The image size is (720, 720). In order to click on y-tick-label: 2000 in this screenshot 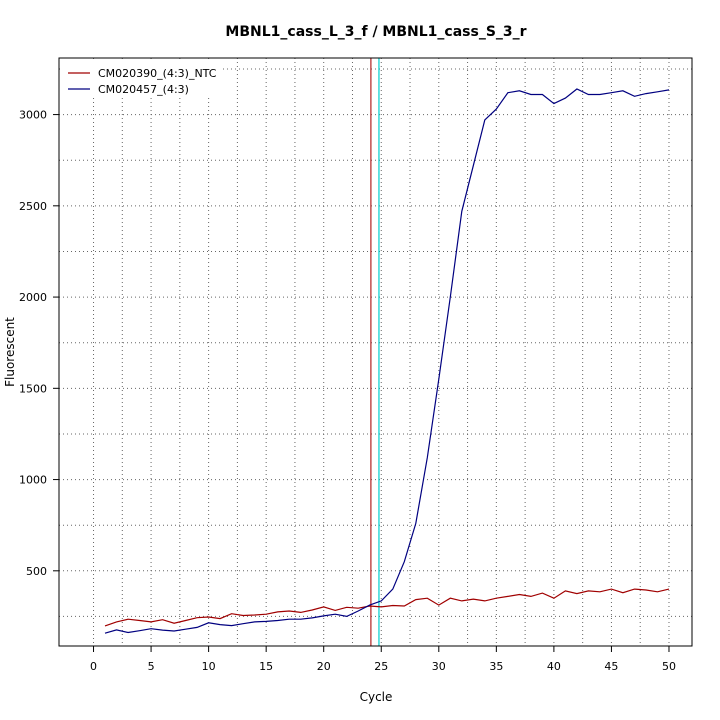, I will do `click(33, 297)`.